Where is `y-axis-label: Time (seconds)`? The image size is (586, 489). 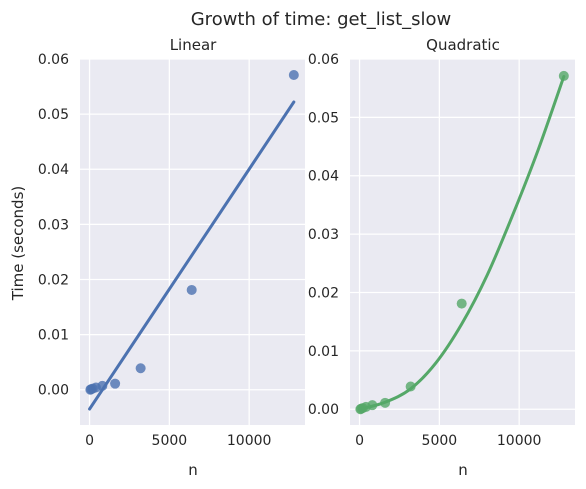
y-axis-label: Time (seconds) is located at coordinates (18, 244).